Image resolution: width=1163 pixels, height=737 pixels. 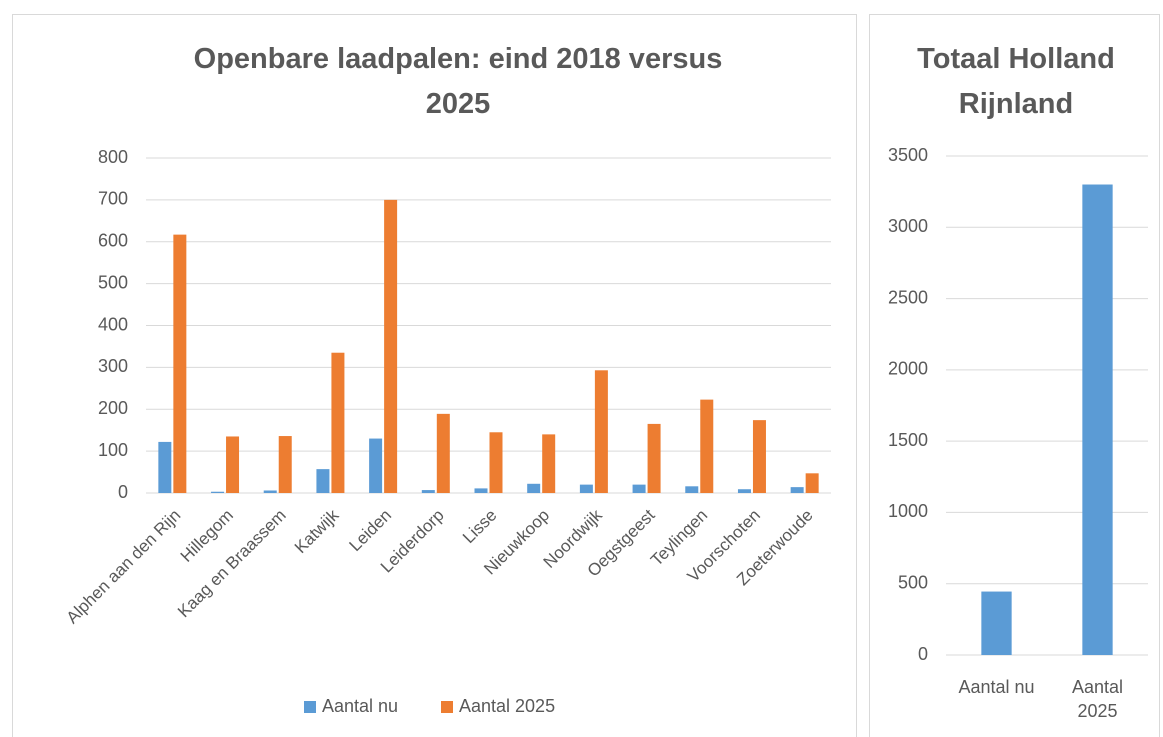 I want to click on y-tick-label: 2500, so click(x=908, y=297).